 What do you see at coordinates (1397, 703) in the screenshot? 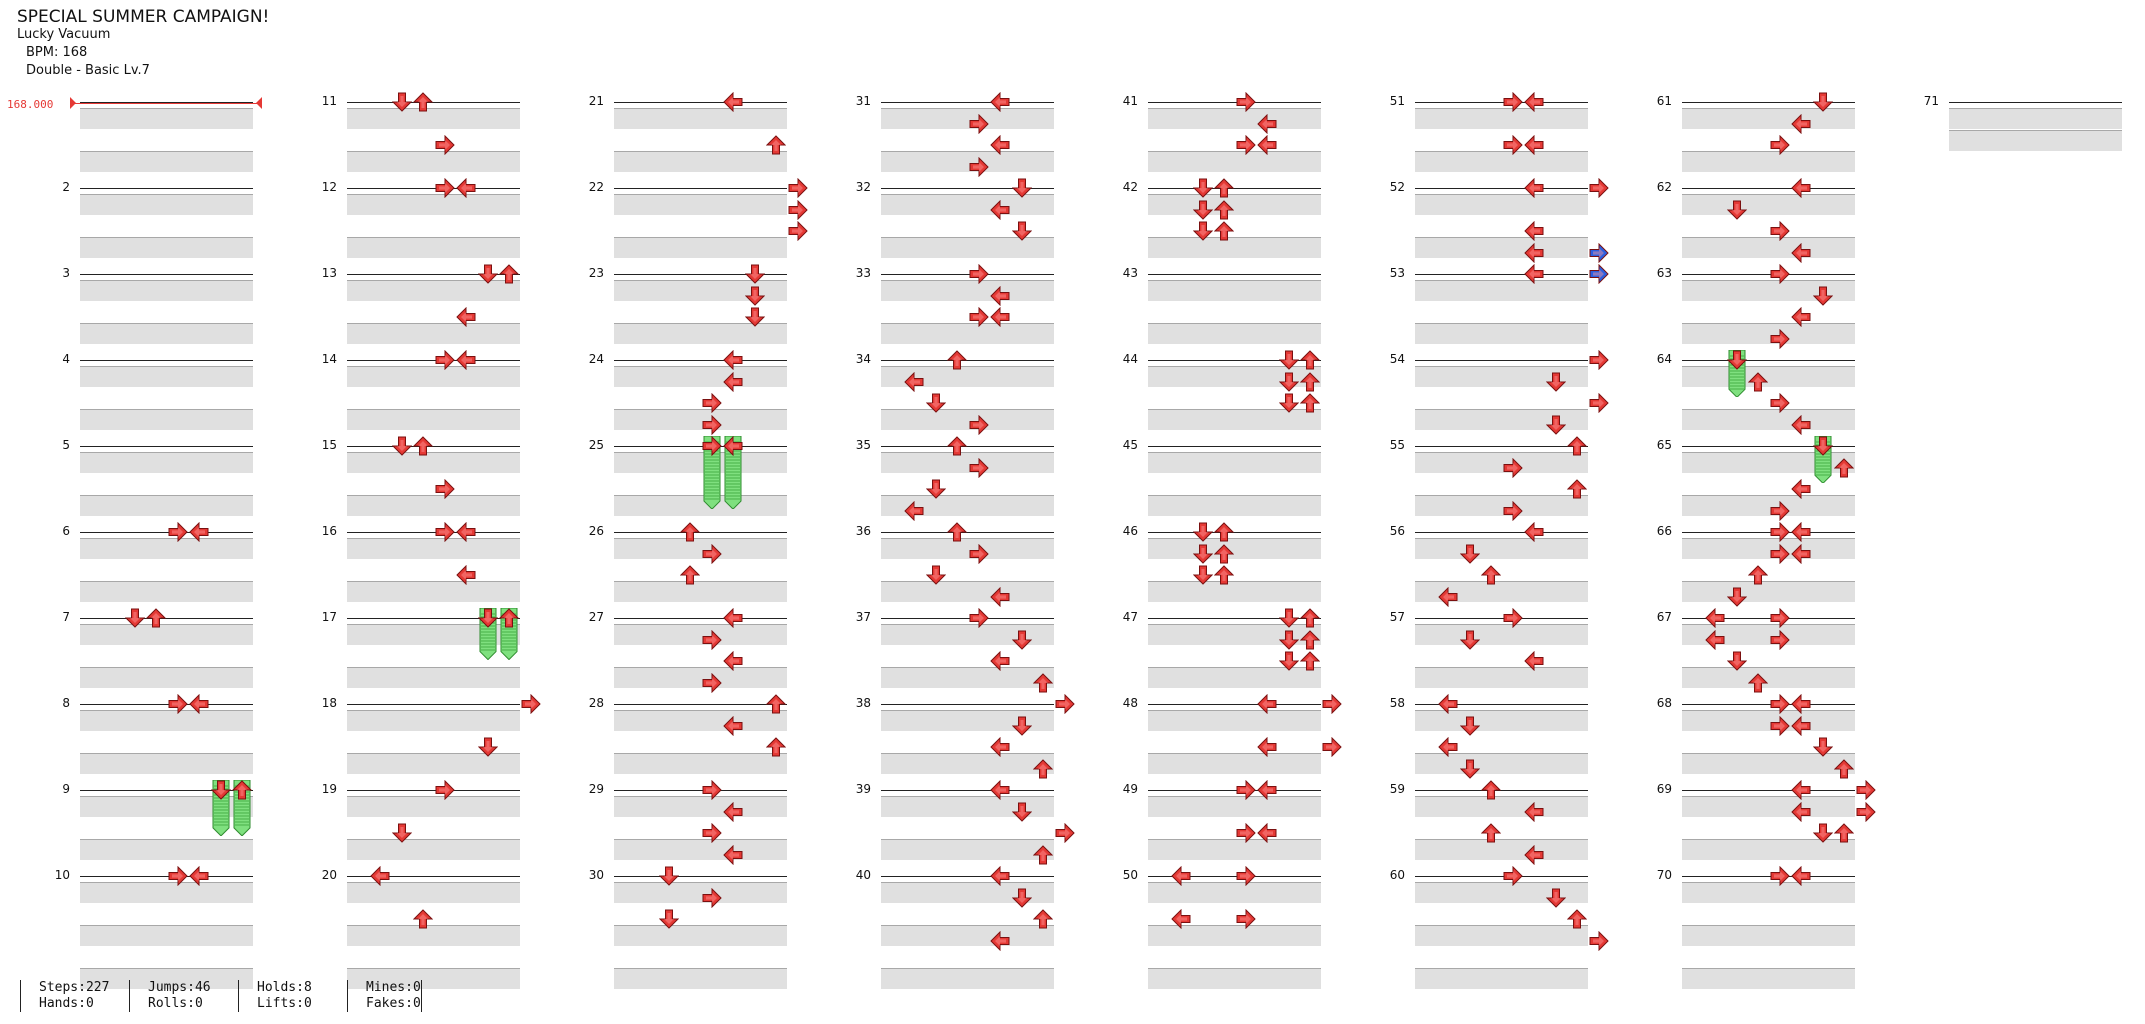
I see `measure-number: 58` at bounding box center [1397, 703].